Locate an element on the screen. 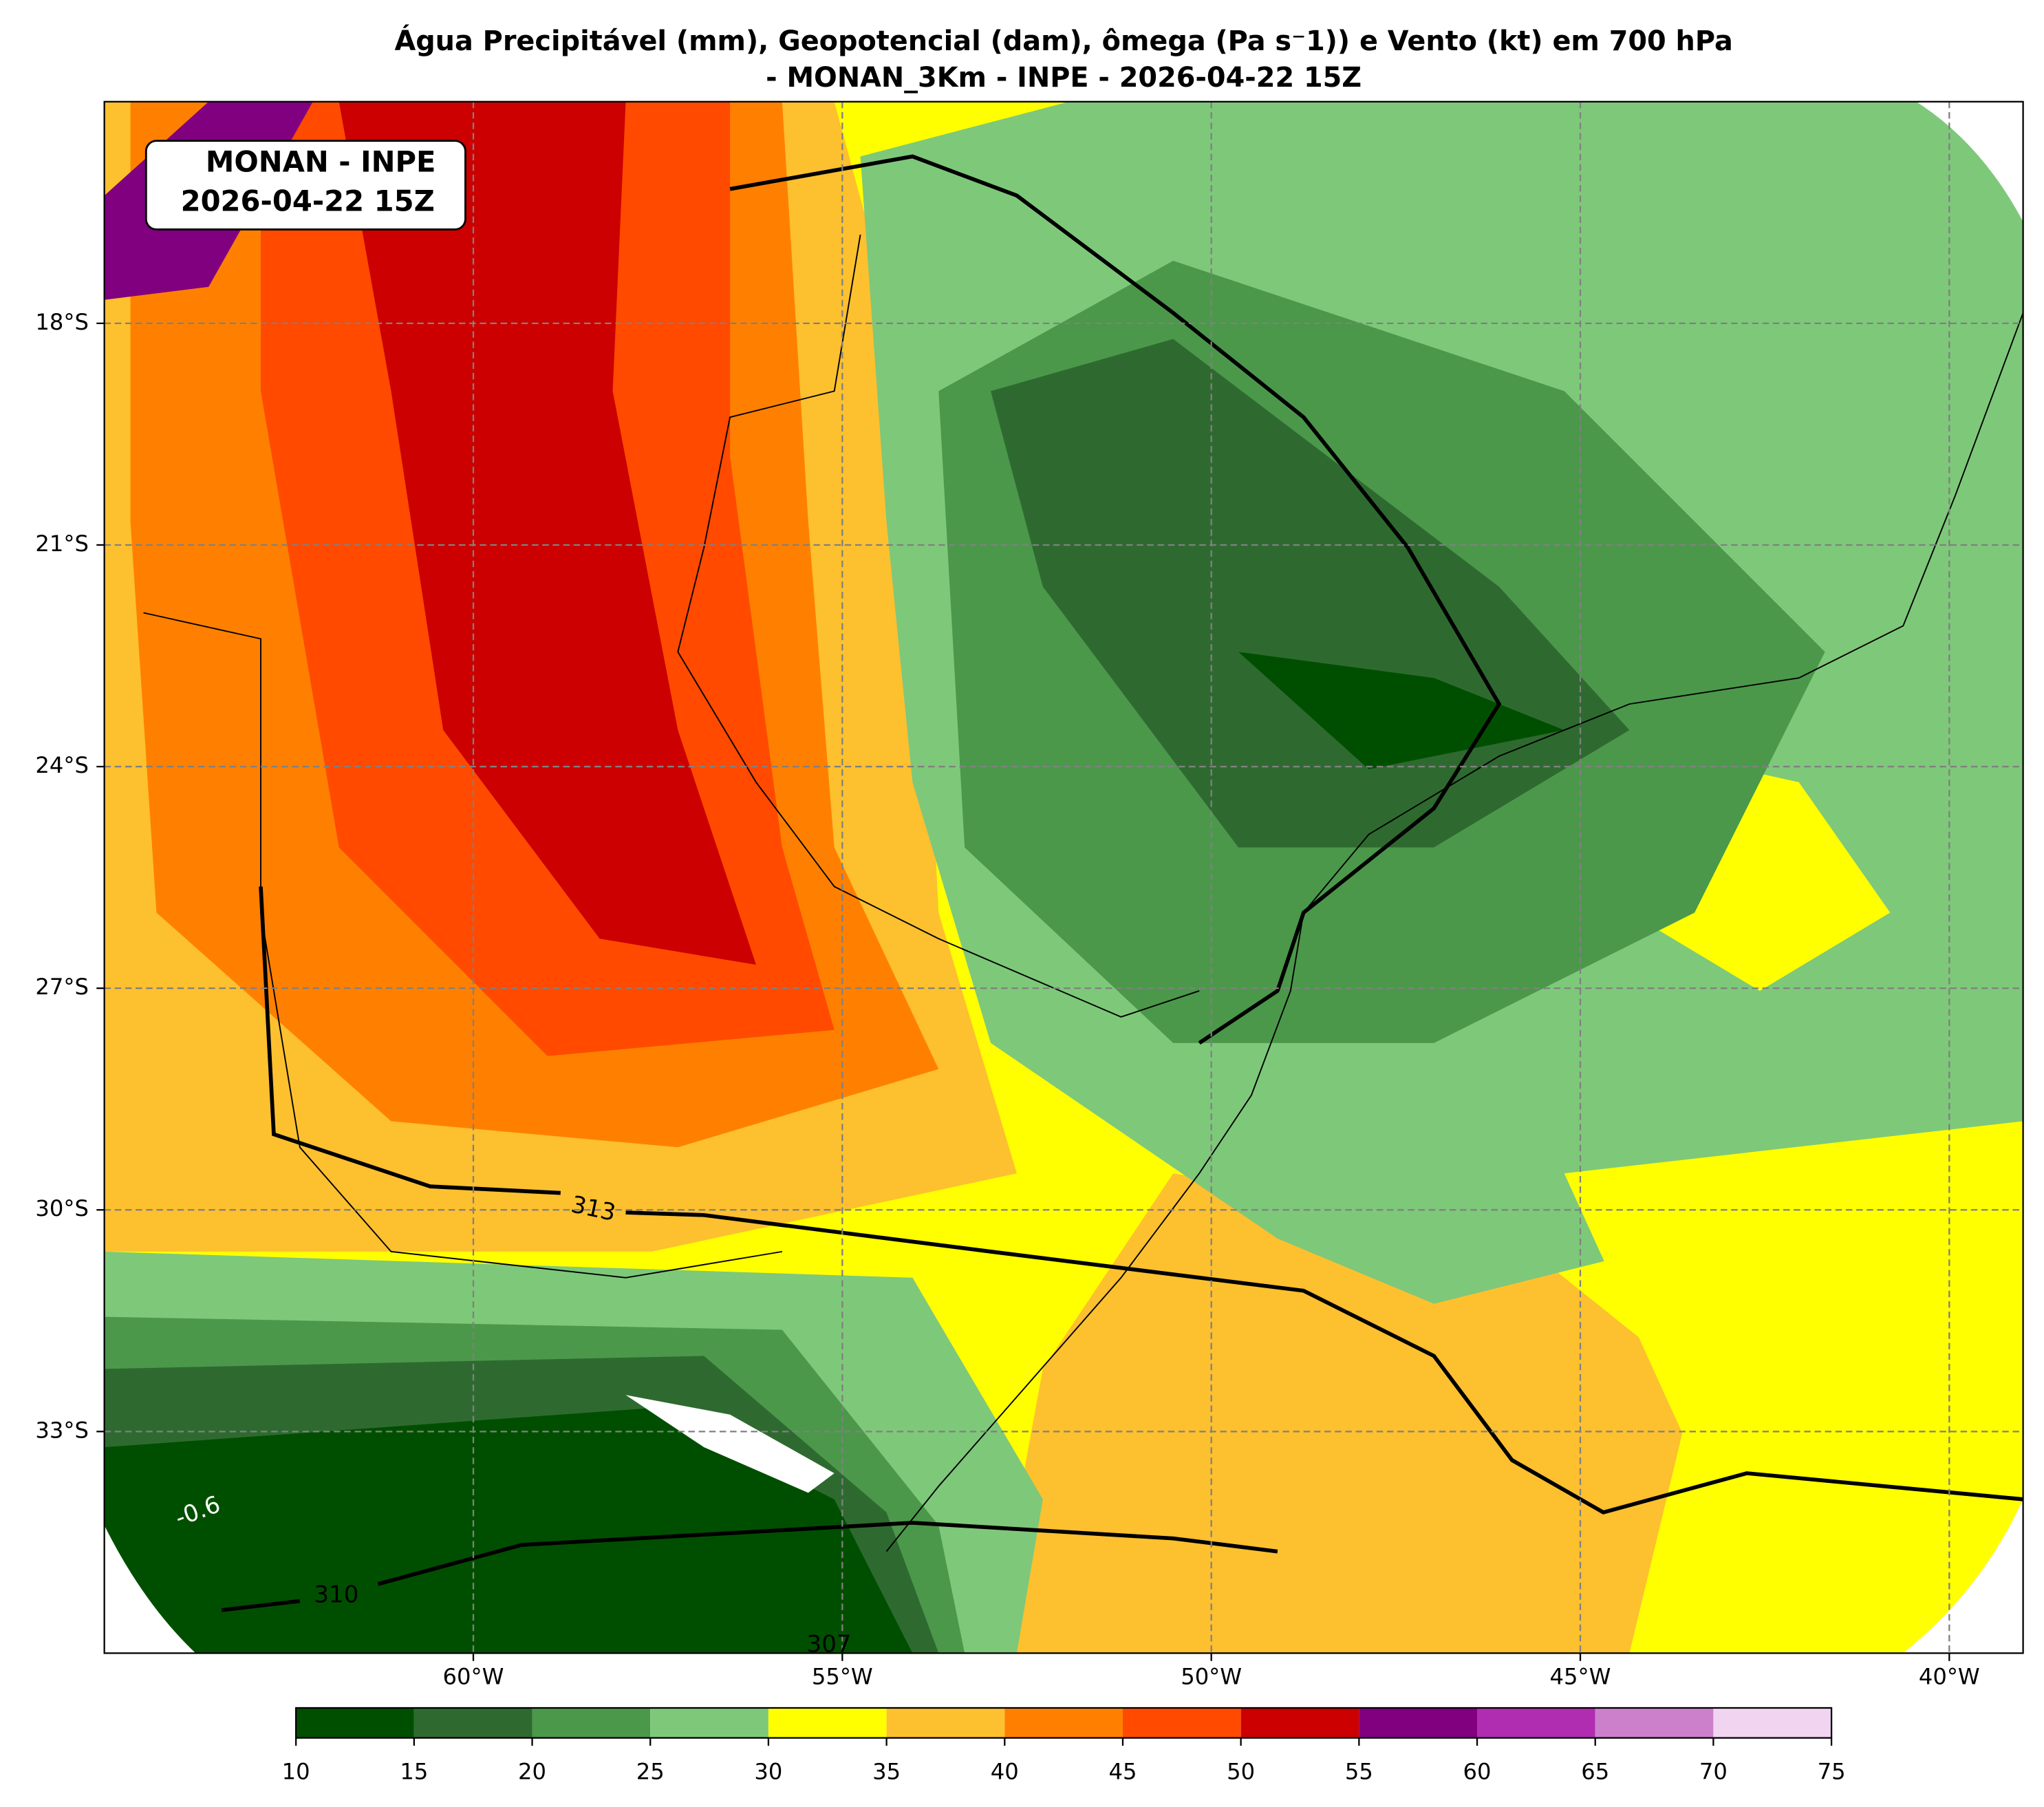 The image size is (2044, 1807). y-tick-label: 27°S is located at coordinates (61, 987).